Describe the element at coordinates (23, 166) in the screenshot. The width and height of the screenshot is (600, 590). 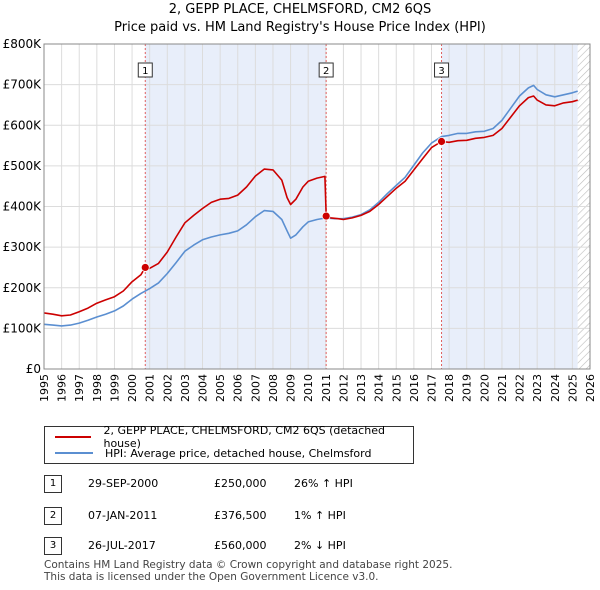
I see `y-tick-label: £500K` at that location.